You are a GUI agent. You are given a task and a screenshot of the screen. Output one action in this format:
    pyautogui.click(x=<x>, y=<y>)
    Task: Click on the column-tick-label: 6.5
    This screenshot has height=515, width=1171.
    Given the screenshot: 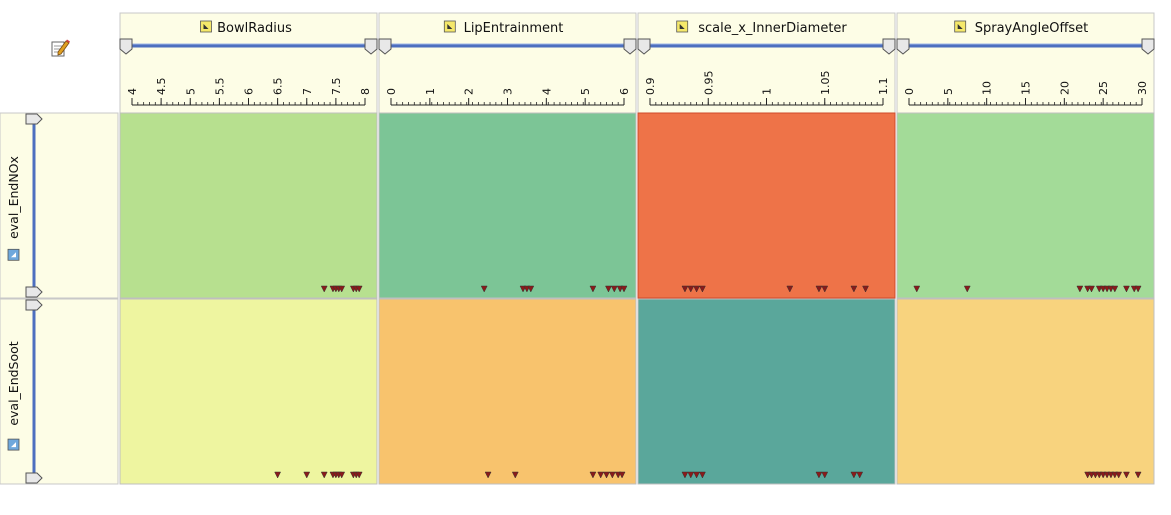 What is the action you would take?
    pyautogui.click(x=278, y=87)
    